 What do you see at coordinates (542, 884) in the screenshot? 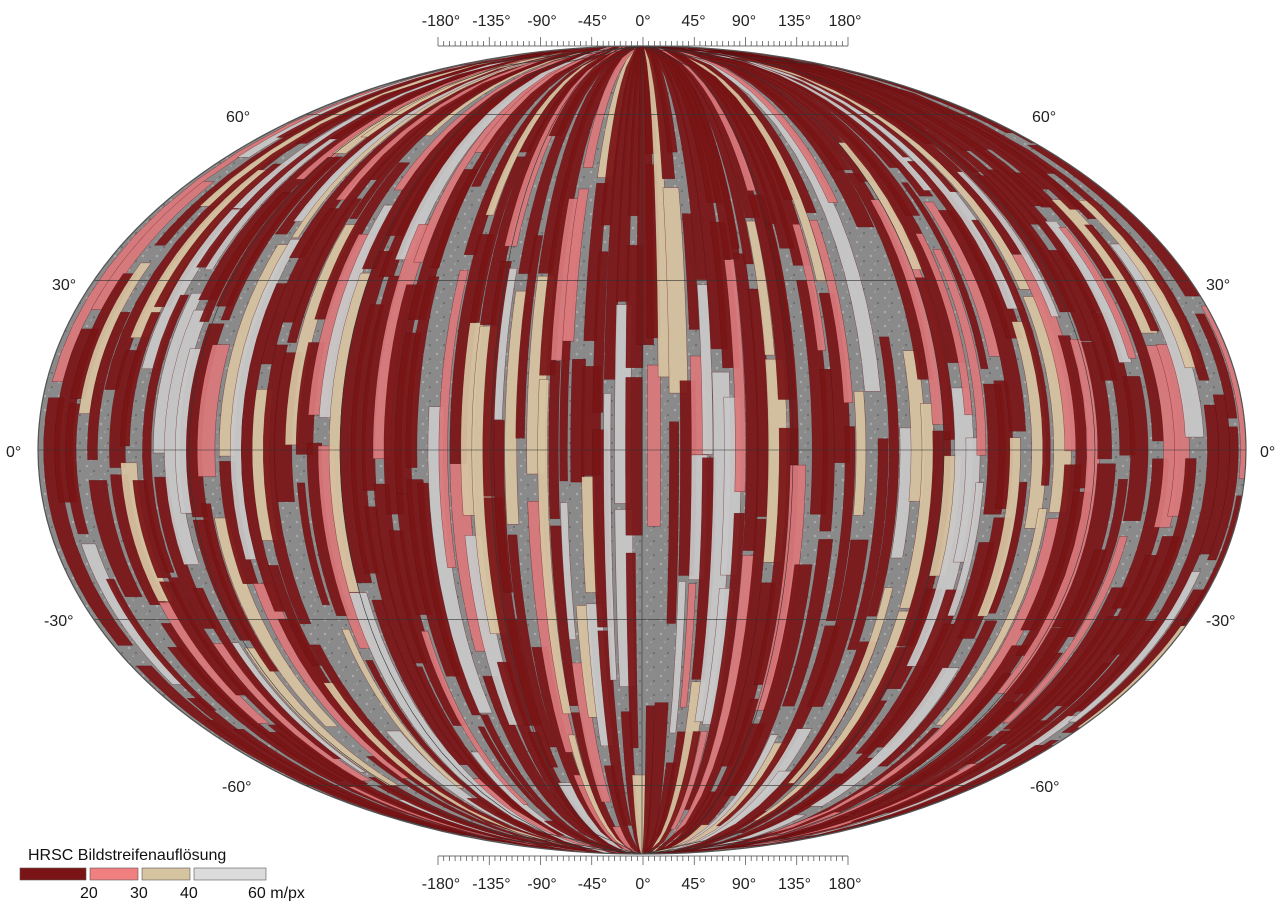
I see `lon-label-bottom: -90°` at bounding box center [542, 884].